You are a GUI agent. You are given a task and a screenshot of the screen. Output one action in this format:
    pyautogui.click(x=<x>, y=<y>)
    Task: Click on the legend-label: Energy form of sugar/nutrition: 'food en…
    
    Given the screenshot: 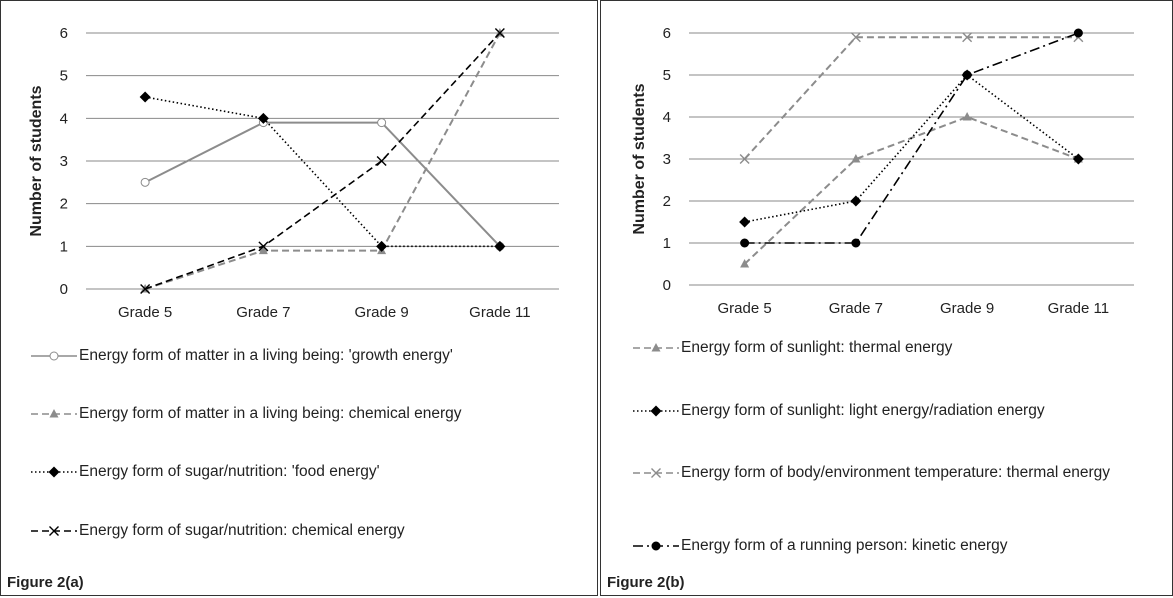 What is the action you would take?
    pyautogui.click(x=229, y=471)
    